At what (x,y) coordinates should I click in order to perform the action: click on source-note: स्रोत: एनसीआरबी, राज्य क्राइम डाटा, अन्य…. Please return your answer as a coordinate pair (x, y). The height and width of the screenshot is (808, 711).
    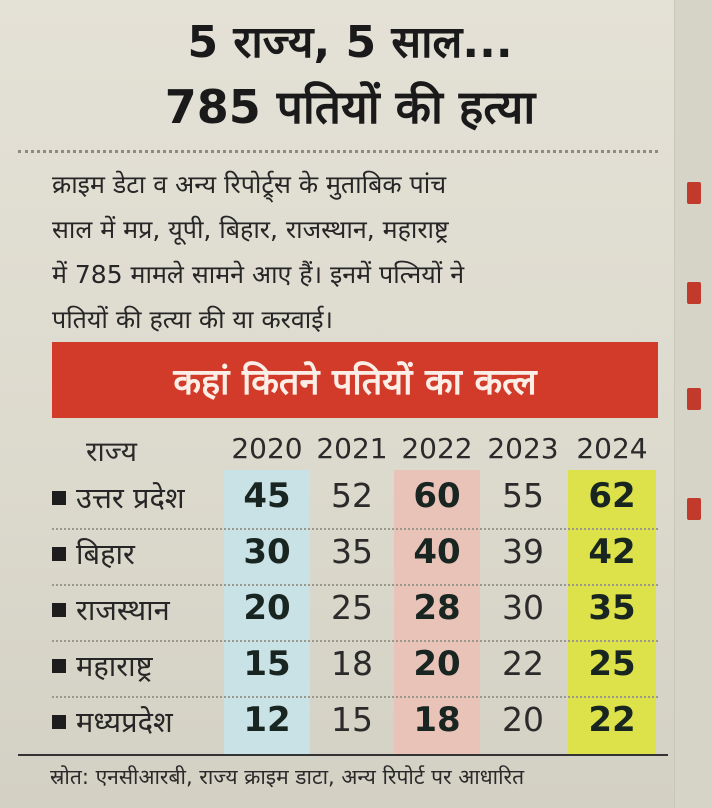
    Looking at the image, I should click on (287, 777).